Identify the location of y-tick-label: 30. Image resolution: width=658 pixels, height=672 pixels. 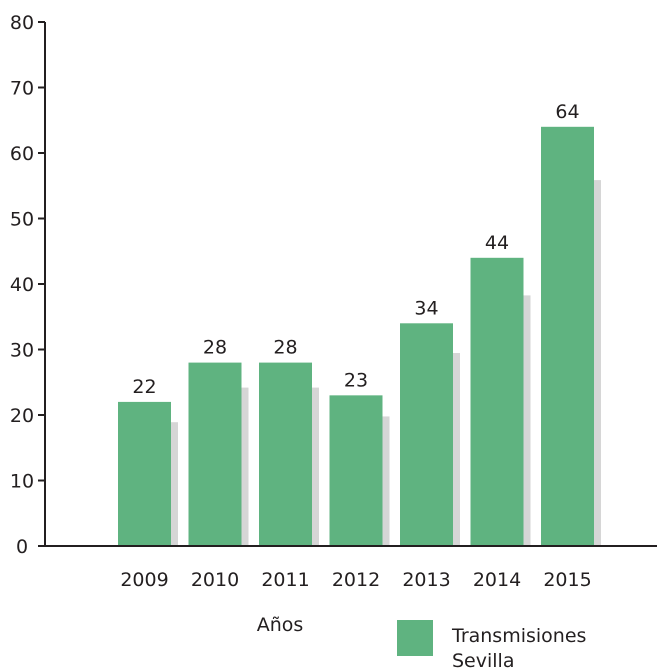
(22, 351).